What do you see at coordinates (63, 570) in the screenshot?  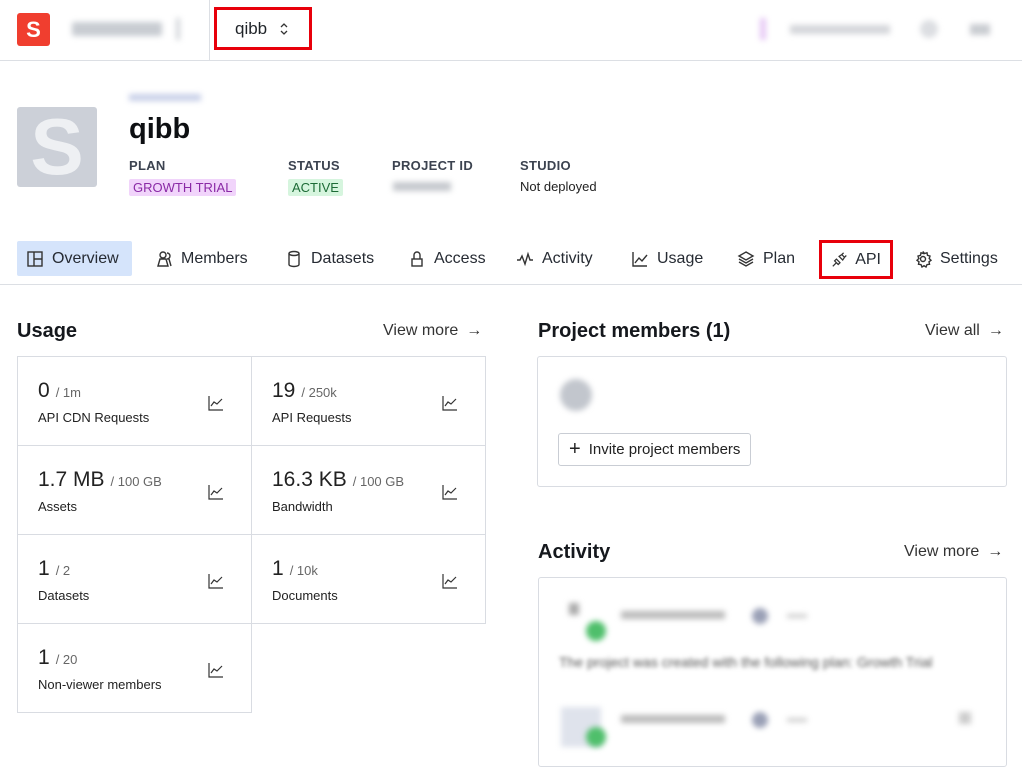 I see `usage-limit: / 2` at bounding box center [63, 570].